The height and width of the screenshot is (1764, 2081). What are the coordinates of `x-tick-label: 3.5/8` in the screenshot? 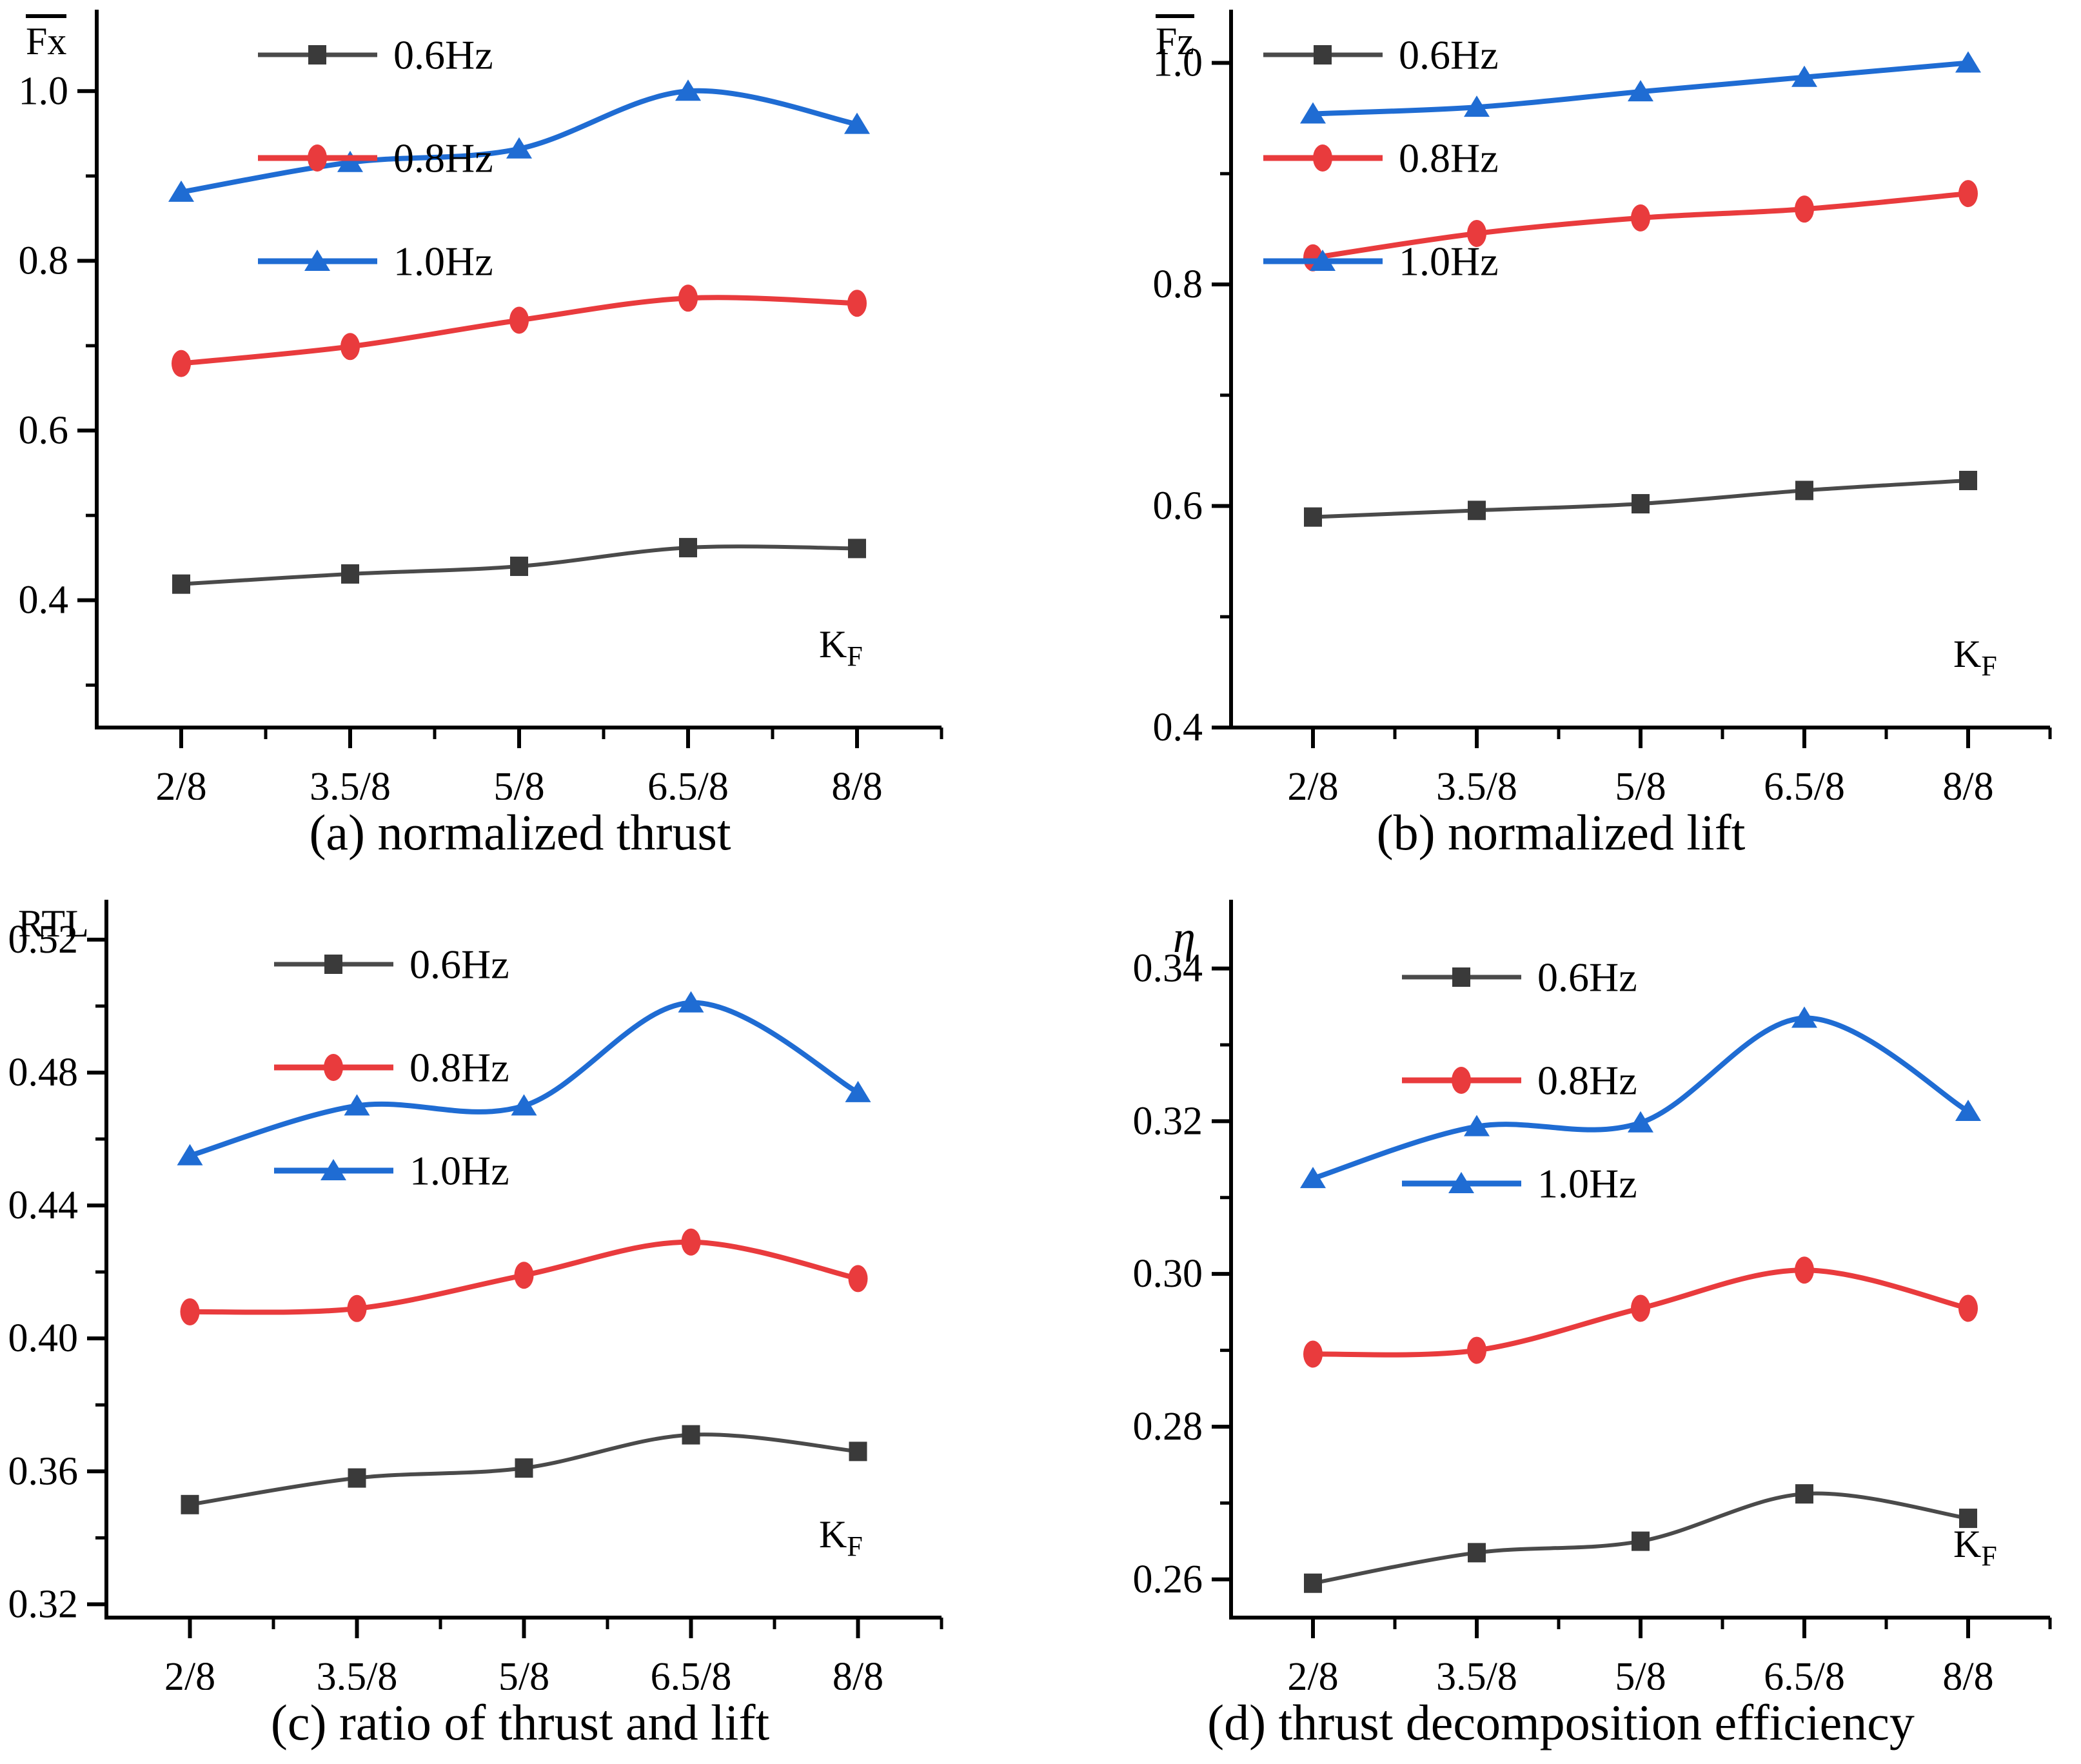 It's located at (350, 782).